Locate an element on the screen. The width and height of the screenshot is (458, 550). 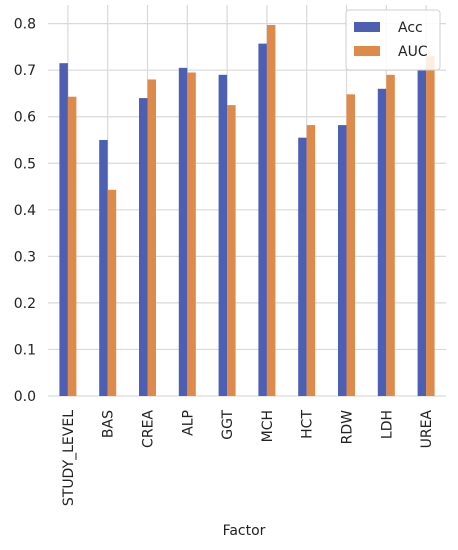
x-tick-label: GGT is located at coordinates (228, 425).